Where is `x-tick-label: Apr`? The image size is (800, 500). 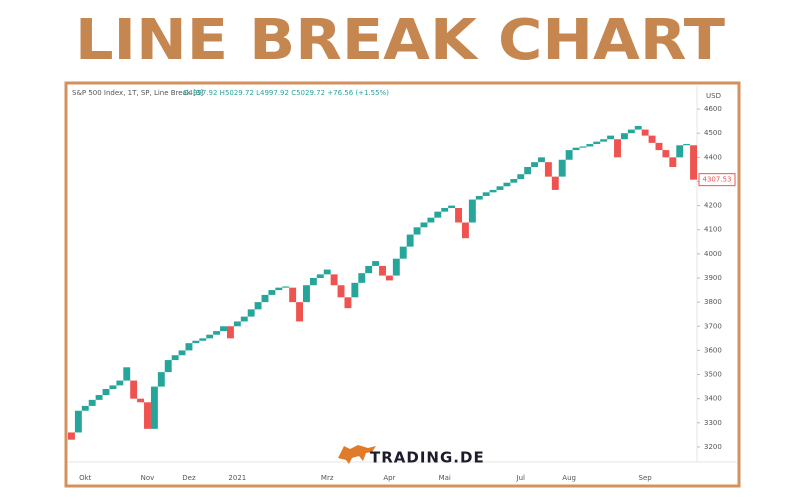 x-tick-label: Apr is located at coordinates (389, 478).